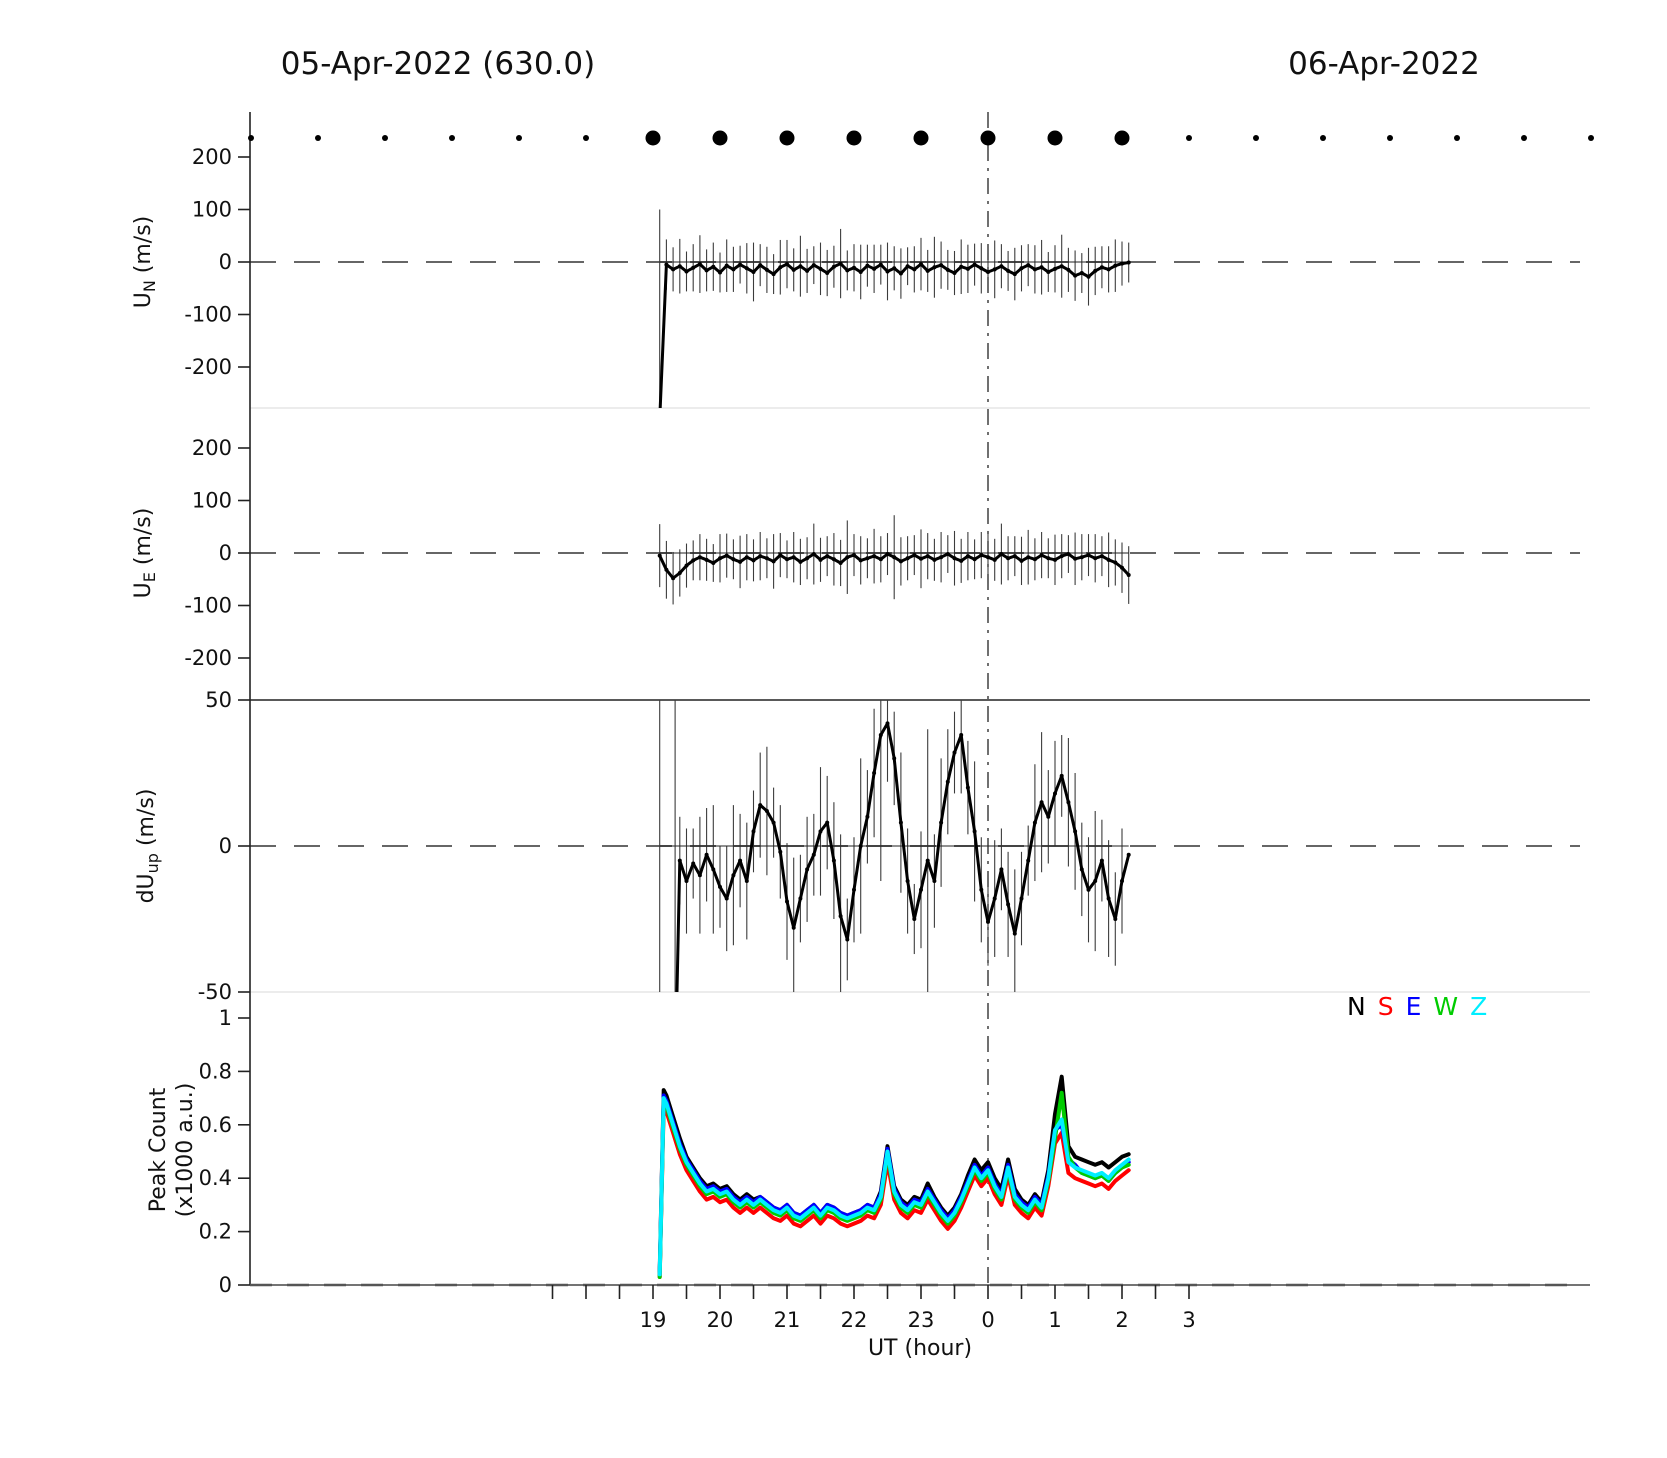 This screenshot has width=1667, height=1458. I want to click on legend-item-N: N, so click(1357, 1006).